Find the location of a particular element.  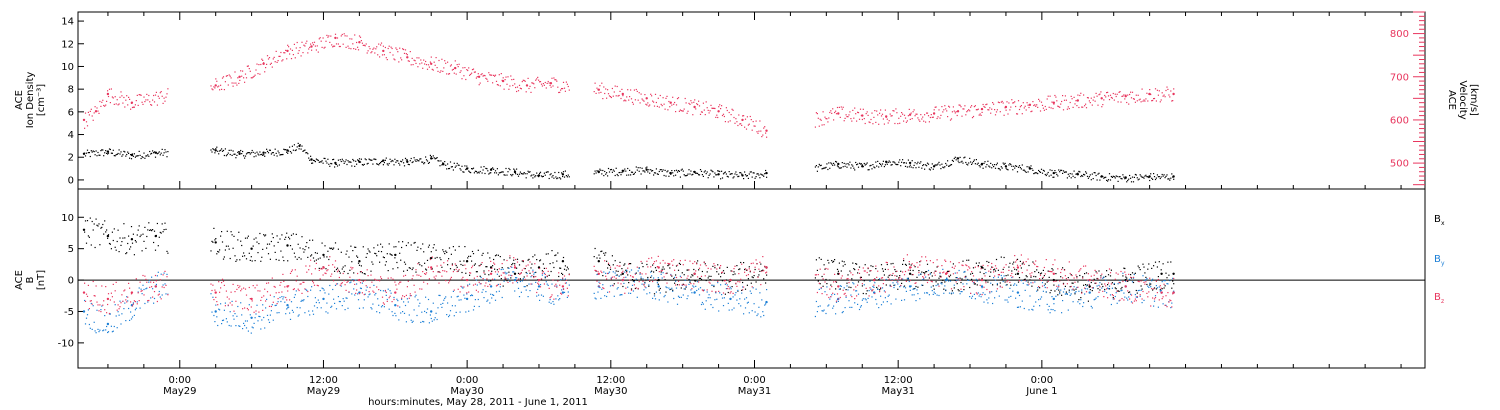

legend-x: B is located at coordinates (1437, 219).